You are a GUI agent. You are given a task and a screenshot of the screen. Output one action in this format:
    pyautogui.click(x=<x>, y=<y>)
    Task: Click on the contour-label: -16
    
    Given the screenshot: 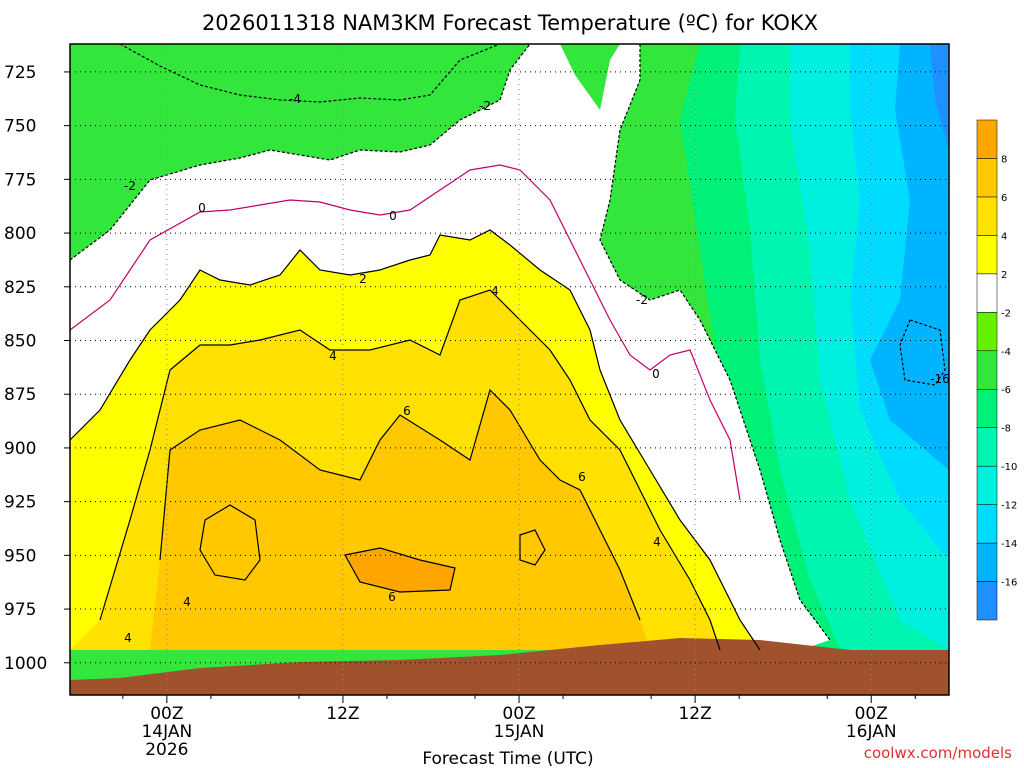 What is the action you would take?
    pyautogui.click(x=940, y=379)
    